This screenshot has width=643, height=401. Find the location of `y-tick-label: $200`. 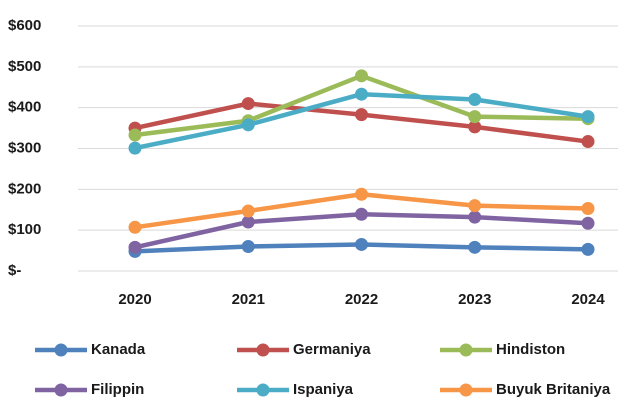

y-tick-label: $200 is located at coordinates (24, 188).